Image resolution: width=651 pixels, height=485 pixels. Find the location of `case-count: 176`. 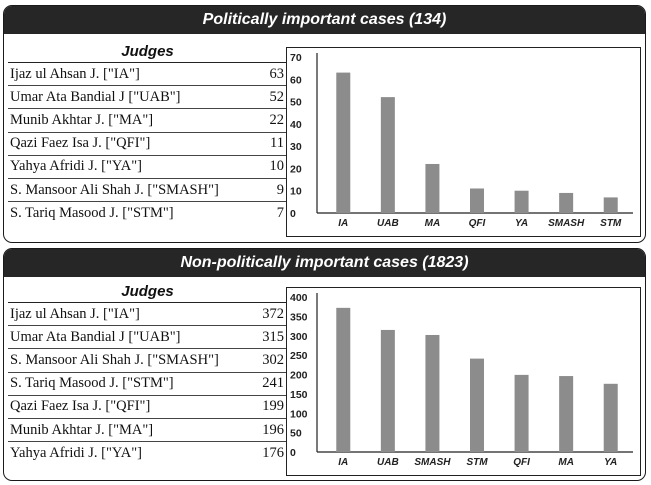

case-count: 176 is located at coordinates (273, 453).